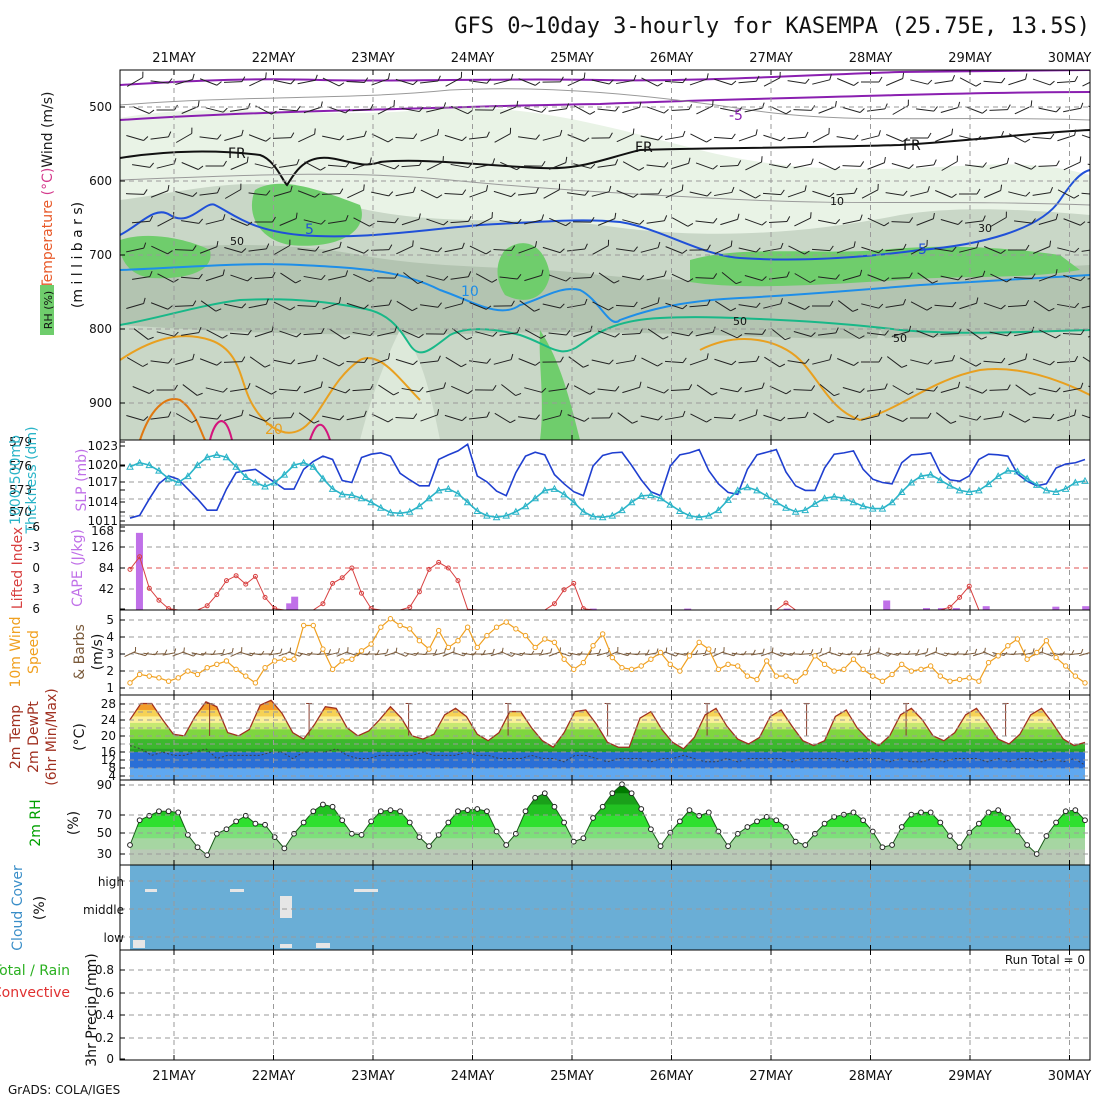 Image resolution: width=1100 pixels, height=1100 pixels. What do you see at coordinates (20, 490) in the screenshot?
I see `axis-tick-label: 573` at bounding box center [20, 490].